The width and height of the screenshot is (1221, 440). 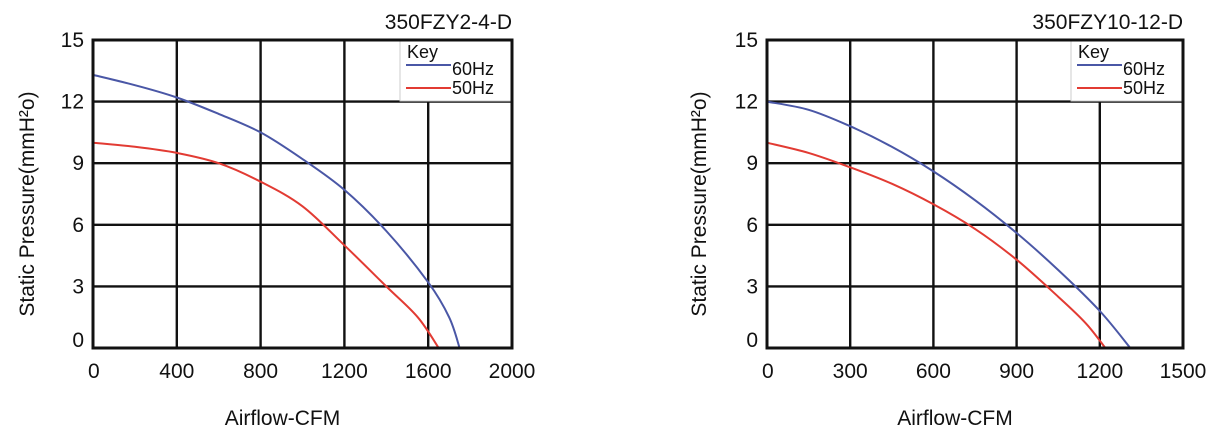 What do you see at coordinates (448, 22) in the screenshot?
I see `chart-title: 350FZY2-4-D` at bounding box center [448, 22].